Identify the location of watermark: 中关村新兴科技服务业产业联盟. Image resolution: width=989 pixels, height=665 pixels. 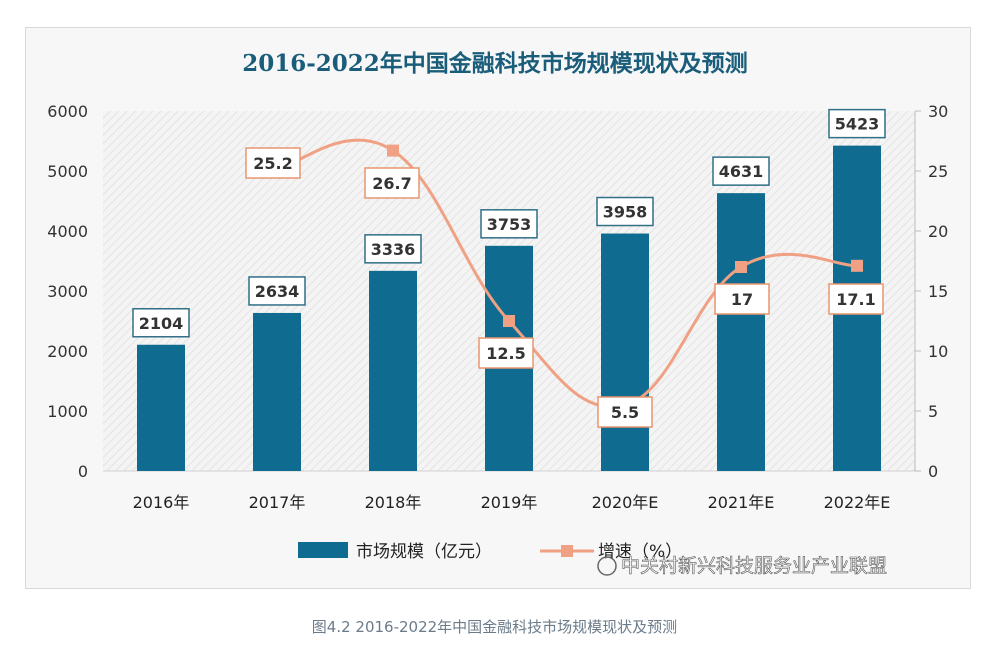
(742, 566).